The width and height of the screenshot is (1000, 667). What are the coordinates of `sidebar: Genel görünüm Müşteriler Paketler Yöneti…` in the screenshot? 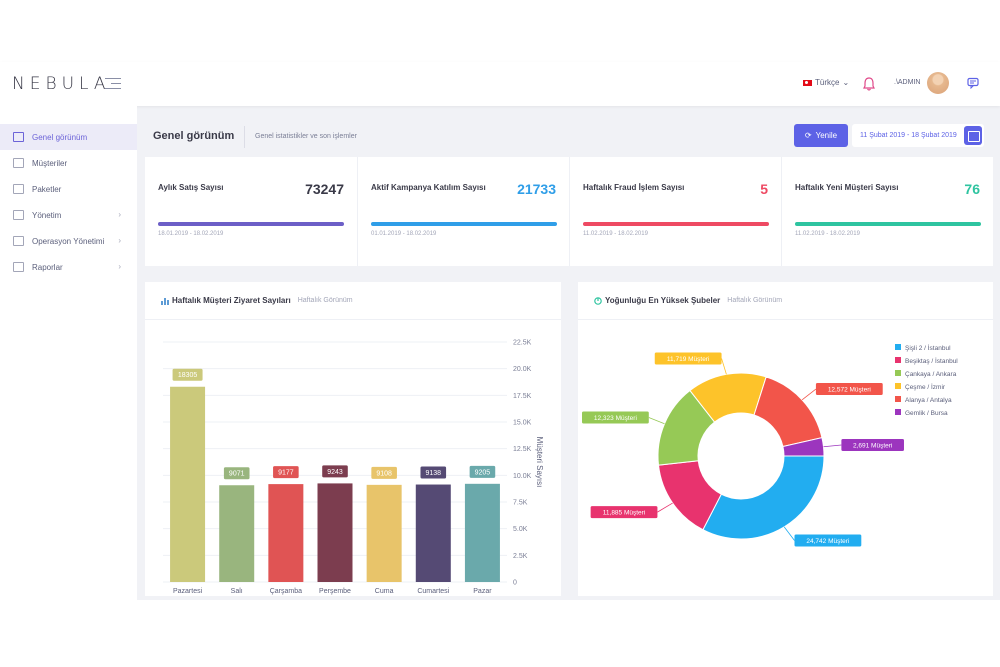 It's located at (68, 353).